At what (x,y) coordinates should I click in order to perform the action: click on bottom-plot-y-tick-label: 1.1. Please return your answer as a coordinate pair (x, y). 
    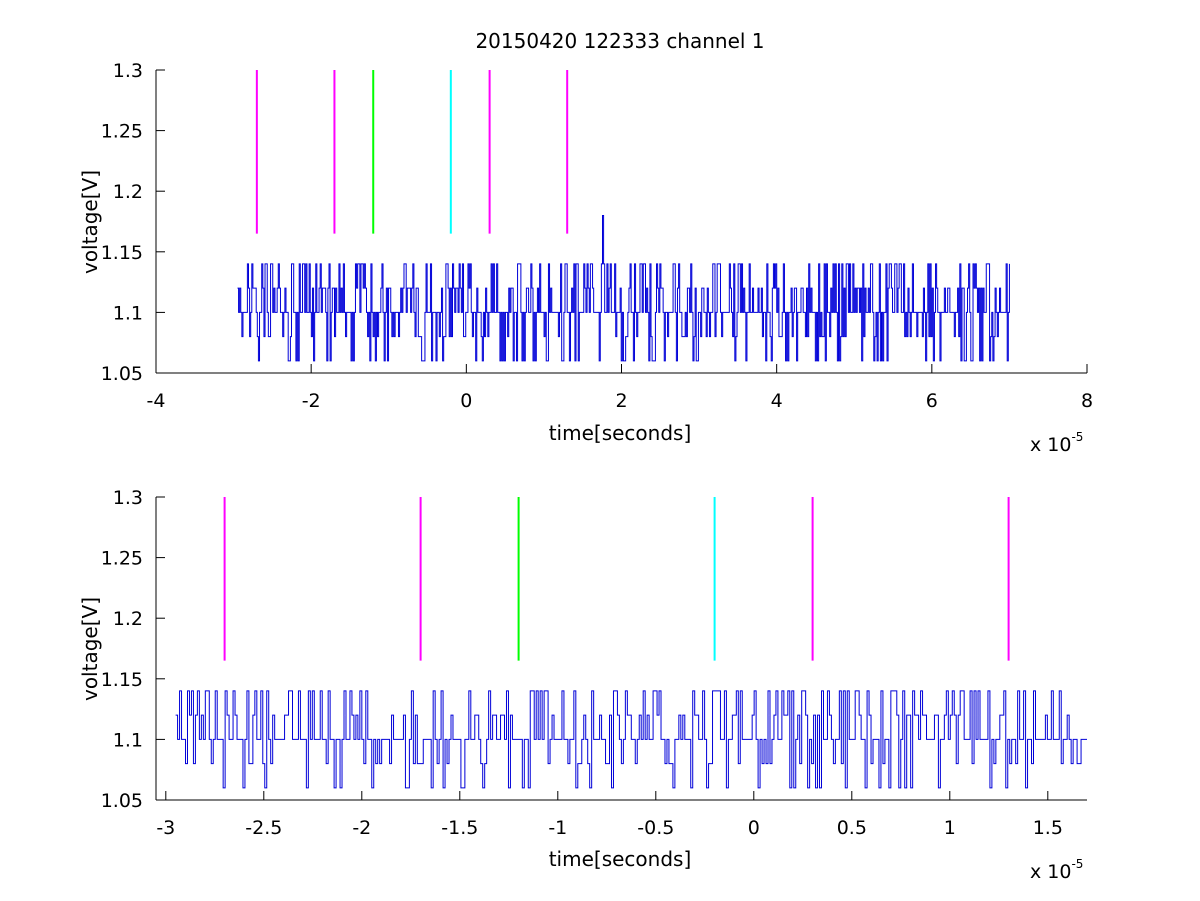
    Looking at the image, I should click on (128, 740).